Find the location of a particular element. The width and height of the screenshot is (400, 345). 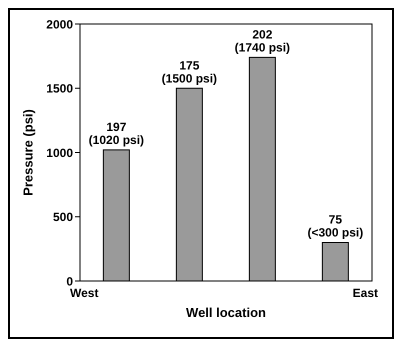

y-tick-label: 1500 is located at coordinates (60, 89).